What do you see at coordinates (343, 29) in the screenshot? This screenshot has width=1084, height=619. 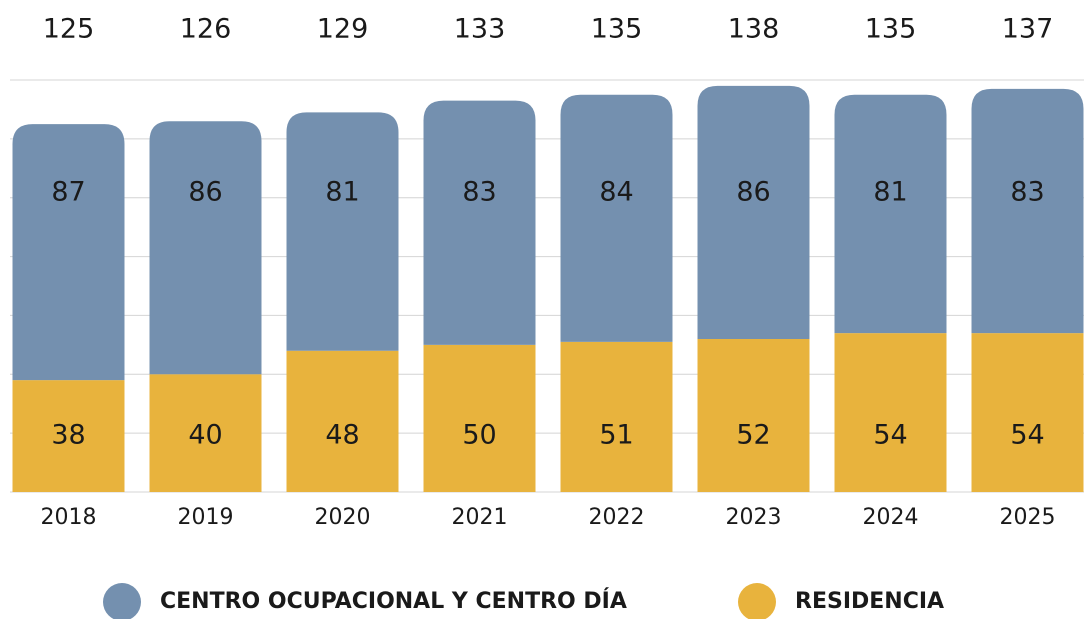 I see `total-label: 129` at bounding box center [343, 29].